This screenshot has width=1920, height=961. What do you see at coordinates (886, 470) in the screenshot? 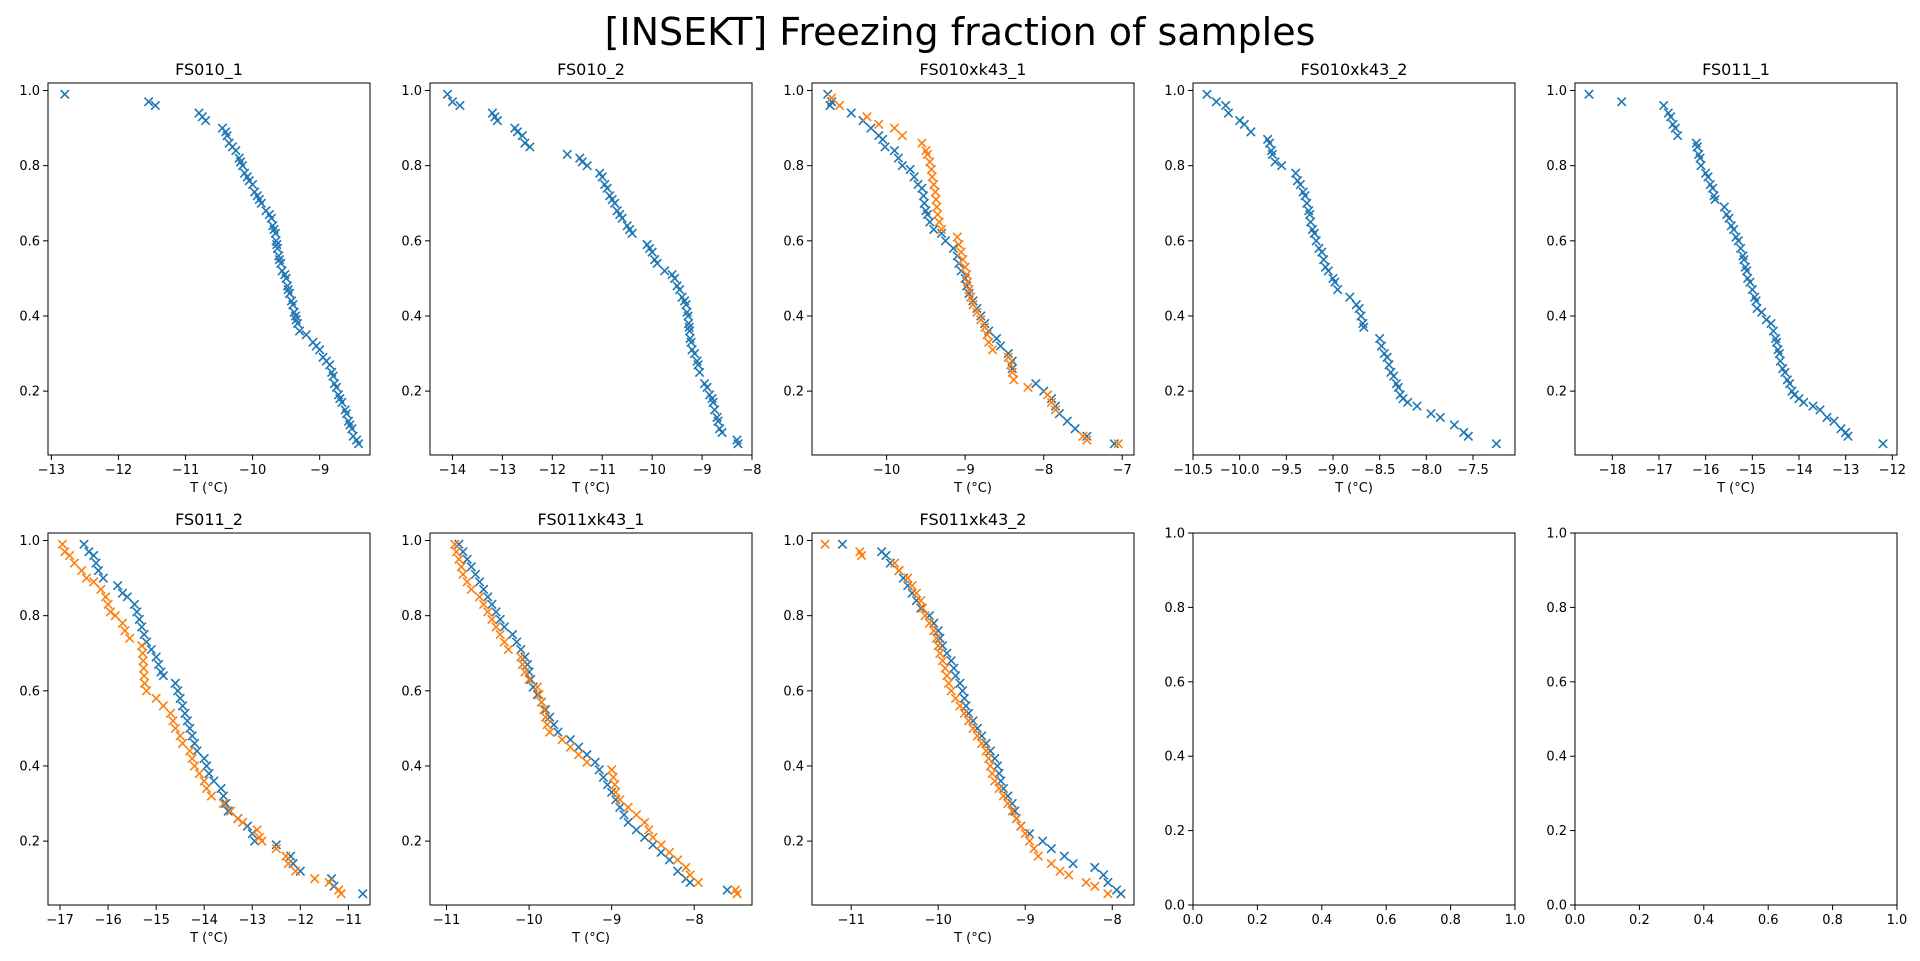
I see `x-tick-label: −10` at bounding box center [886, 470].